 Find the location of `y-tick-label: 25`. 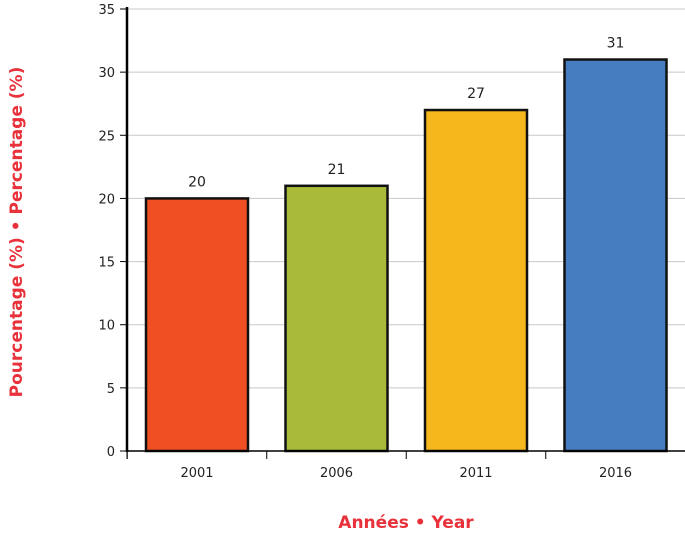

y-tick-label: 25 is located at coordinates (106, 136).